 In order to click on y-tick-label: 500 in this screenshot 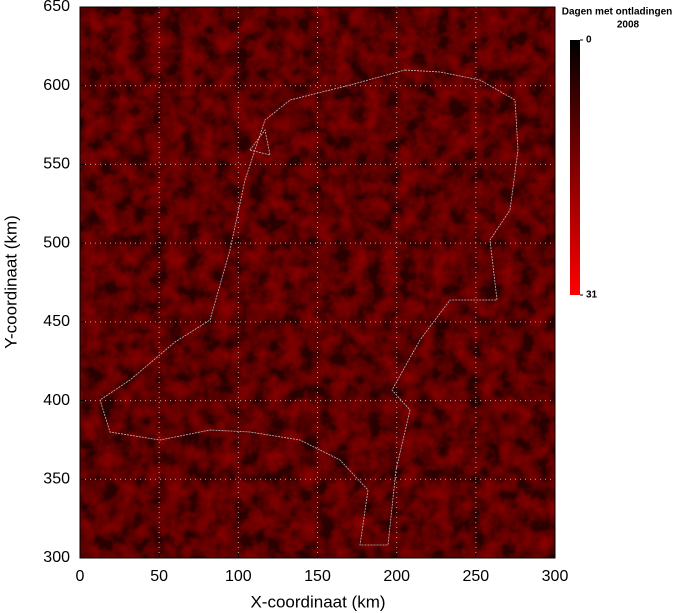, I will do `click(56, 242)`.